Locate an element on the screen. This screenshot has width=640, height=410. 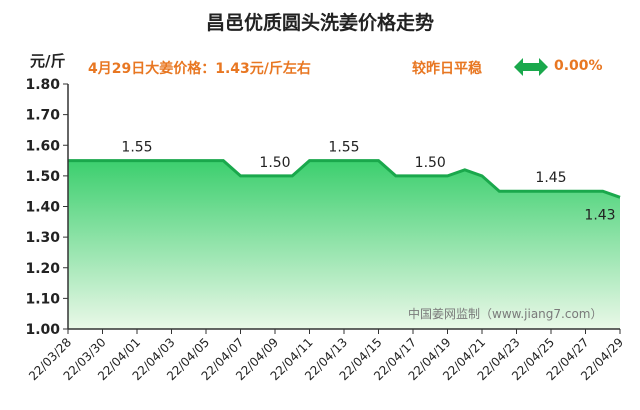
y-tick-label: 1.70 is located at coordinates (42, 116).